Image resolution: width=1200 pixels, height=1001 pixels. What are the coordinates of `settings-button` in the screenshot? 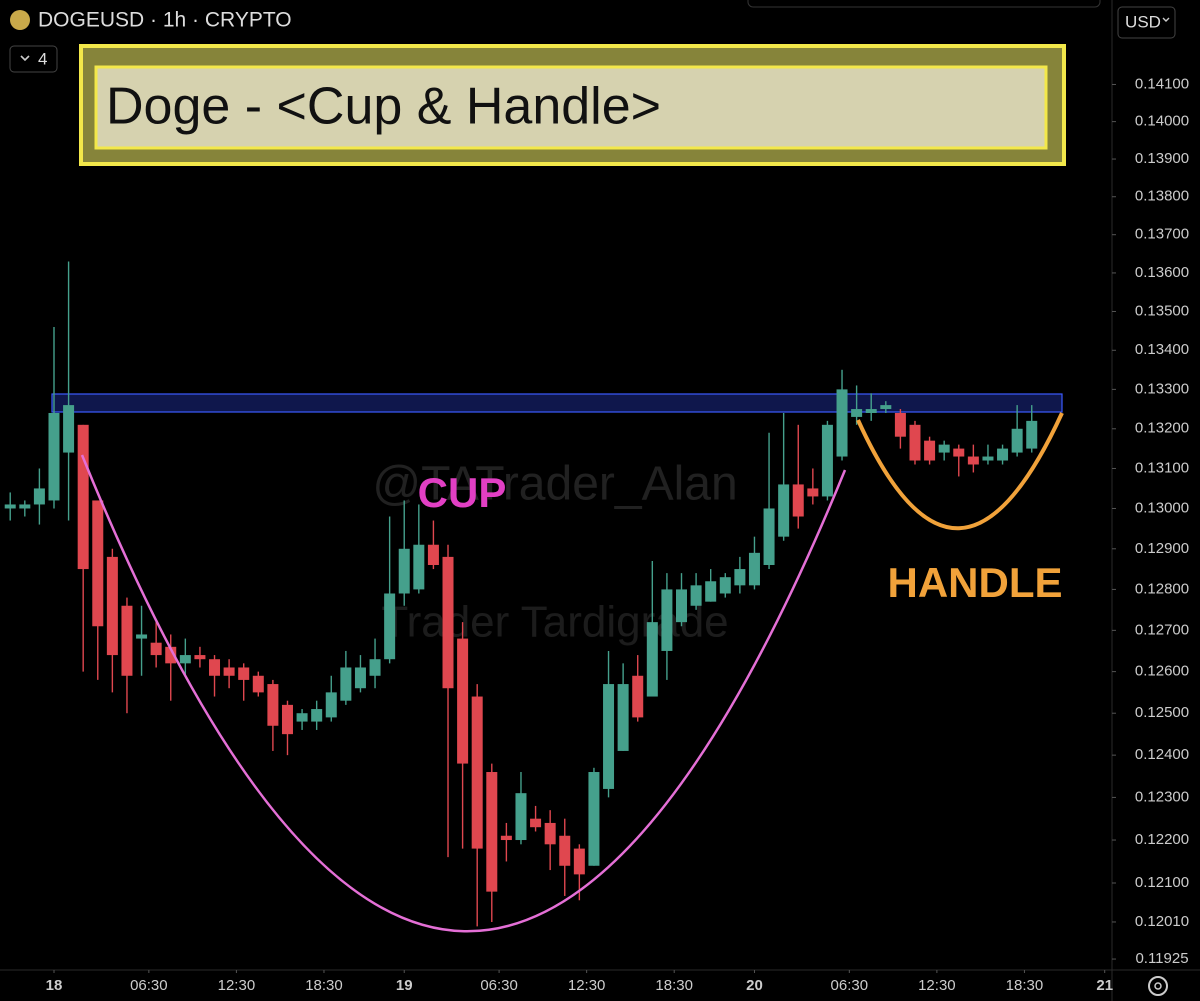 It's located at (1158, 986).